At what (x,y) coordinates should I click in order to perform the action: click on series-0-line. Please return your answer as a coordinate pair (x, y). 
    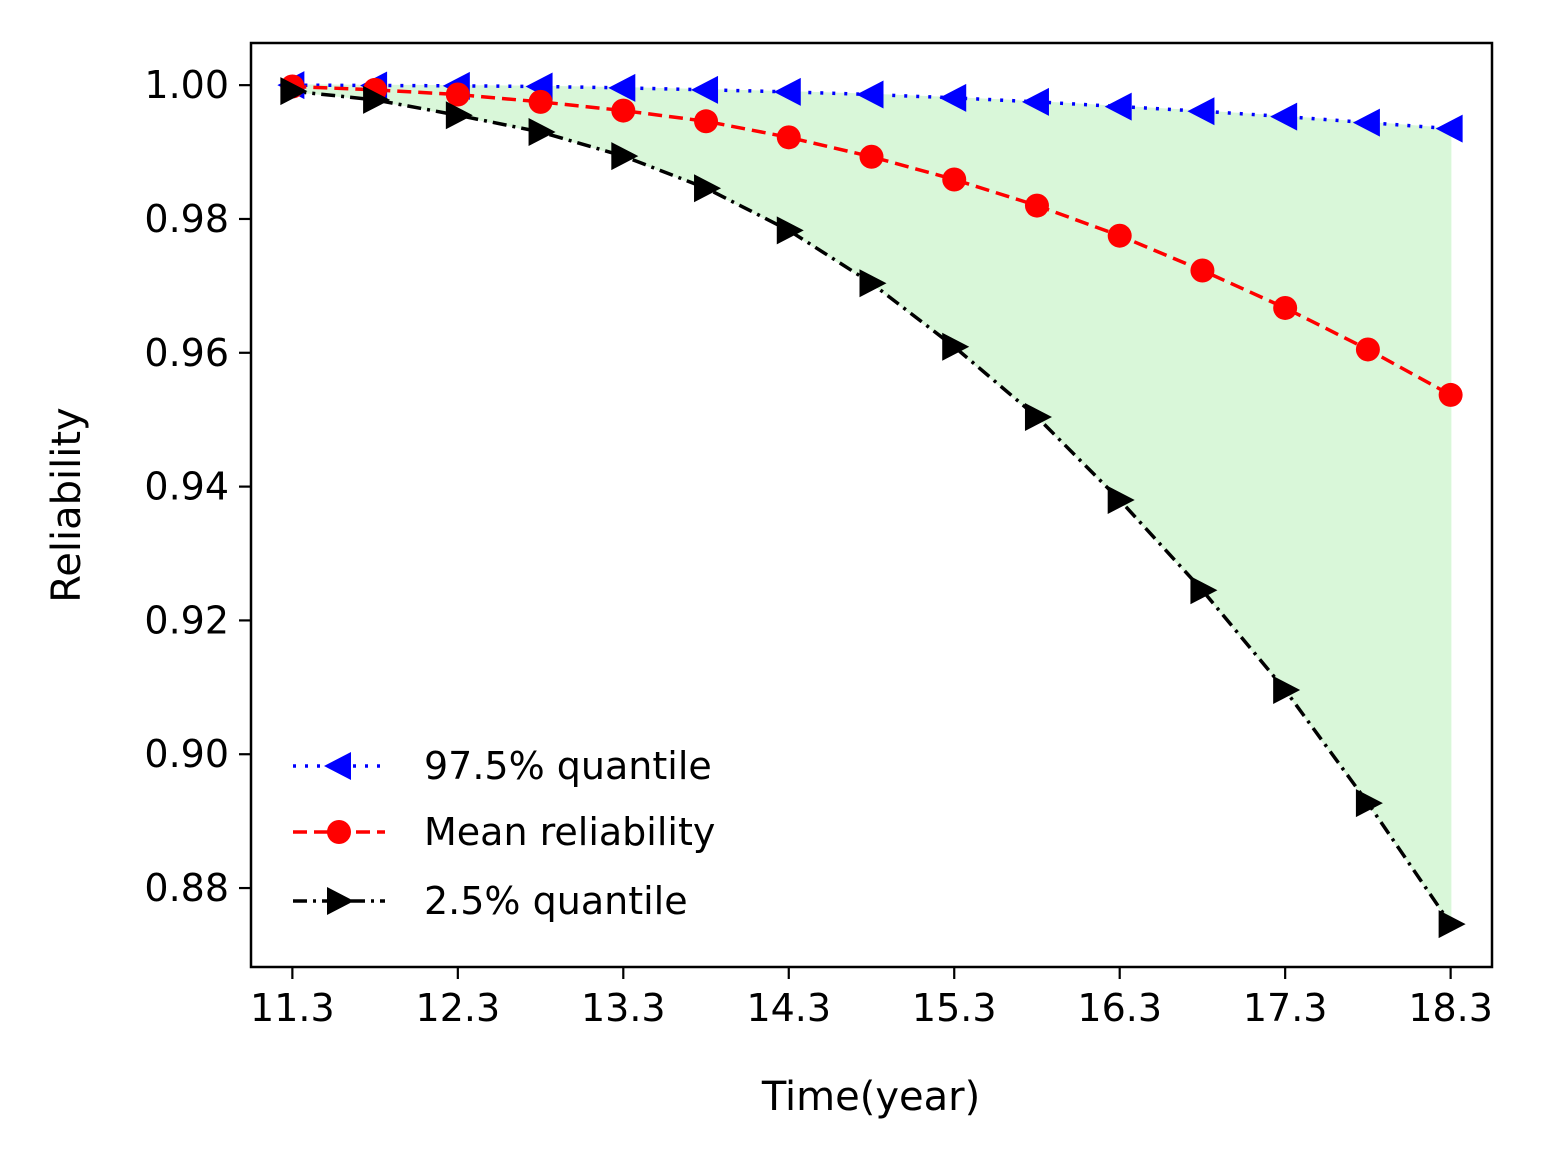
    Looking at the image, I should click on (871, 107).